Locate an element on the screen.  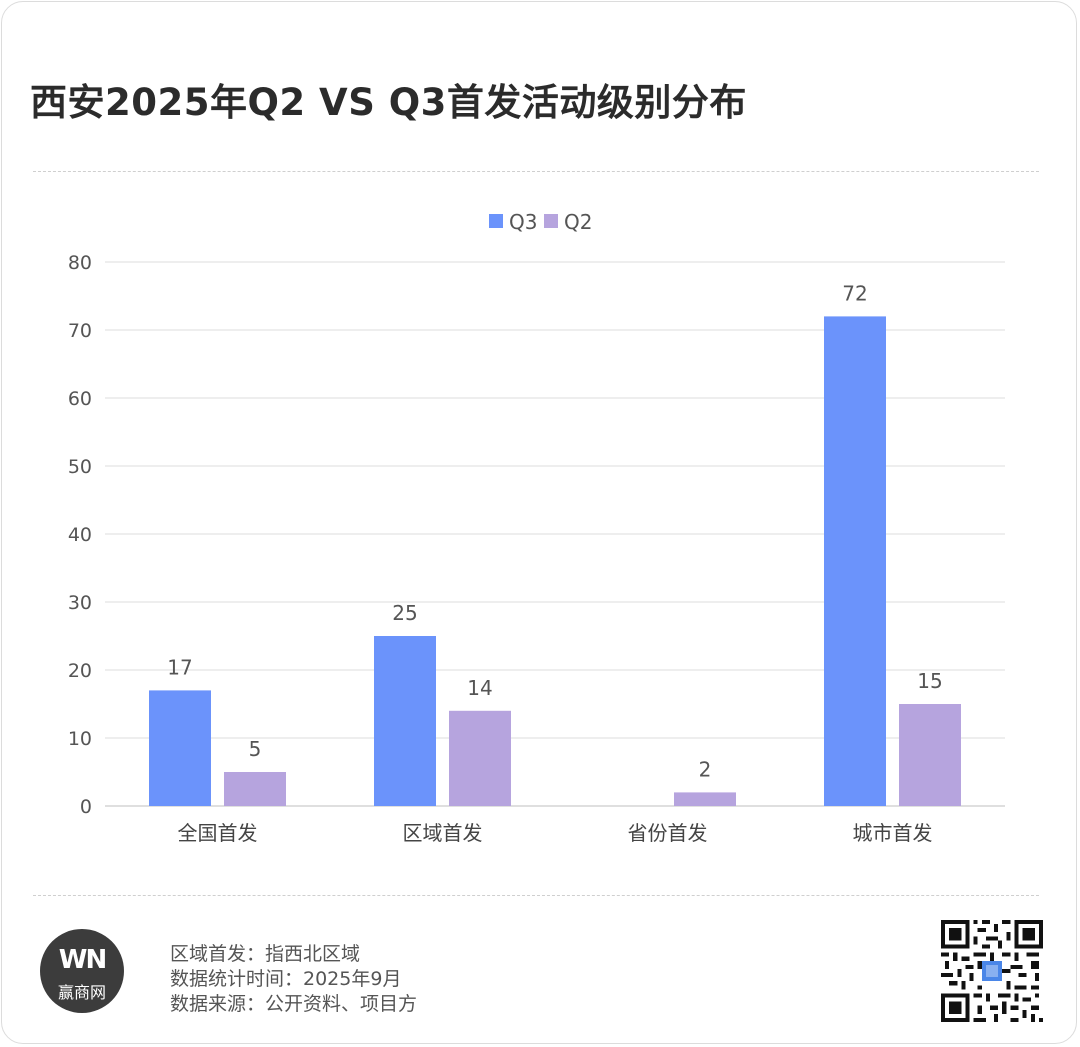
data-label: 17 is located at coordinates (179, 667).